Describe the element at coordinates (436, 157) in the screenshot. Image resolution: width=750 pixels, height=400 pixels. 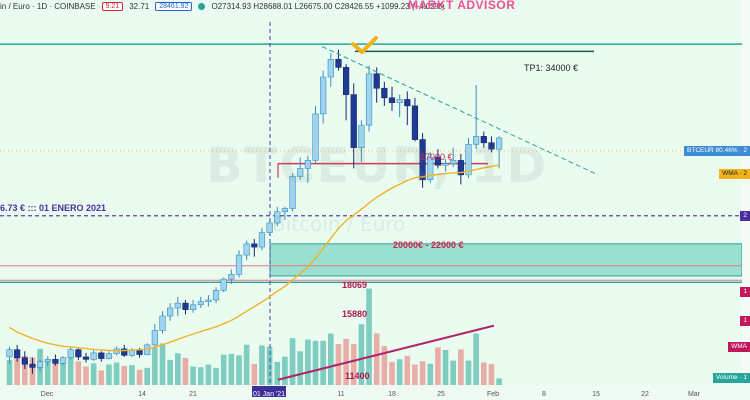
I see `level-27000-label: 27000 €` at that location.